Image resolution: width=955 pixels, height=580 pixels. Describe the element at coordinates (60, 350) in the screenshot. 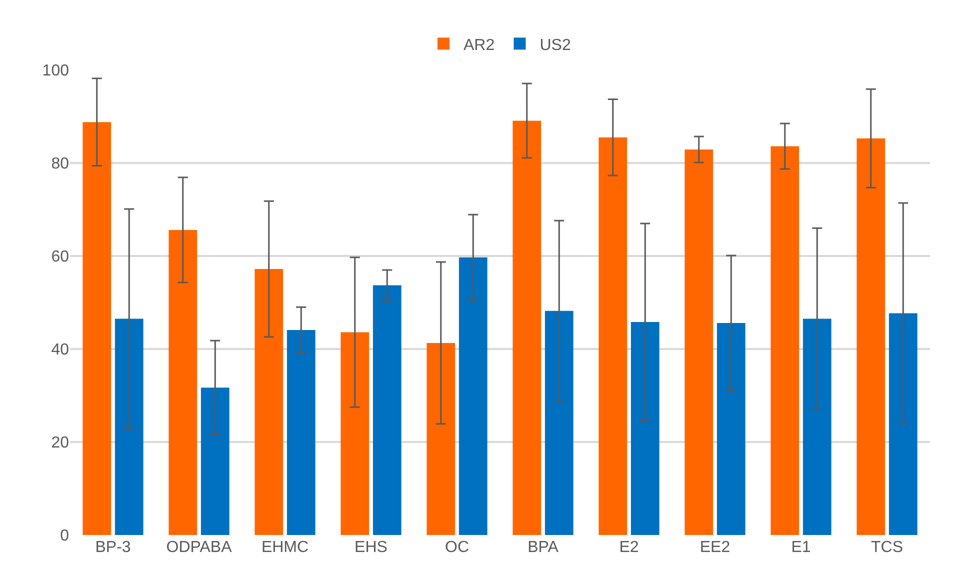

I see `y-tick-label: 40` at that location.